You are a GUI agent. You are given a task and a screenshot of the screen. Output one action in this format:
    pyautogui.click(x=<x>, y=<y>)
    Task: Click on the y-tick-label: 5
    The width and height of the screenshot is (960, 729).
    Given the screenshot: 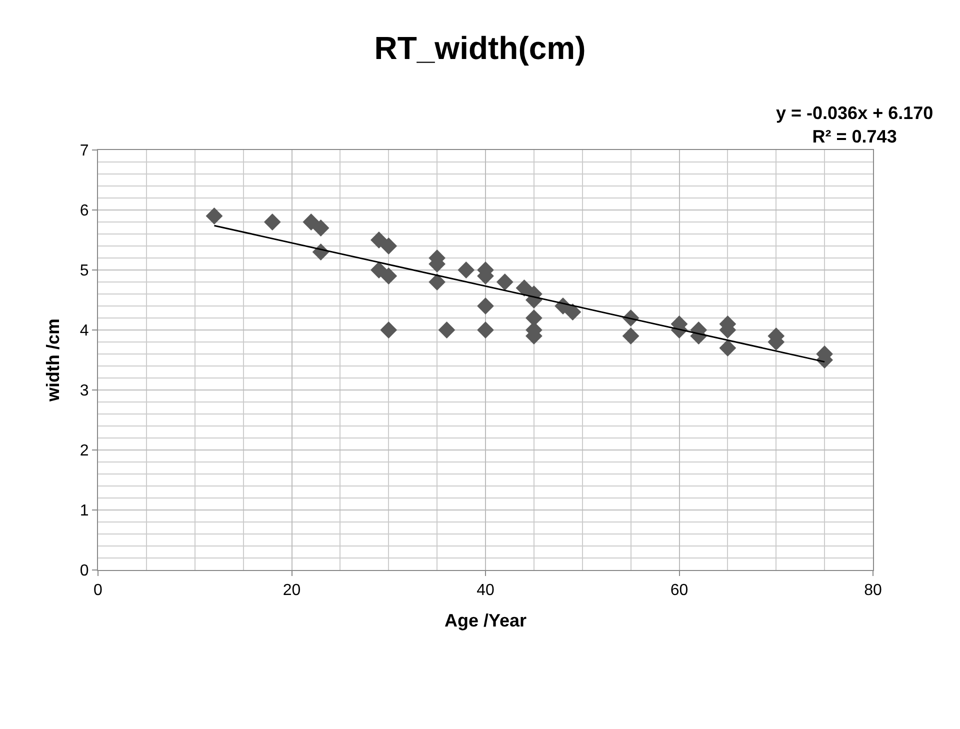 What is the action you would take?
    pyautogui.click(x=84, y=271)
    